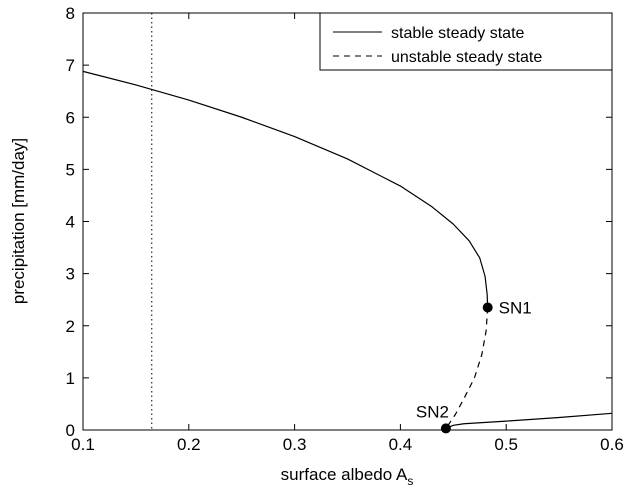 Image resolution: width=628 pixels, height=487 pixels. Describe the element at coordinates (70, 326) in the screenshot. I see `y-tick-label: 2` at that location.